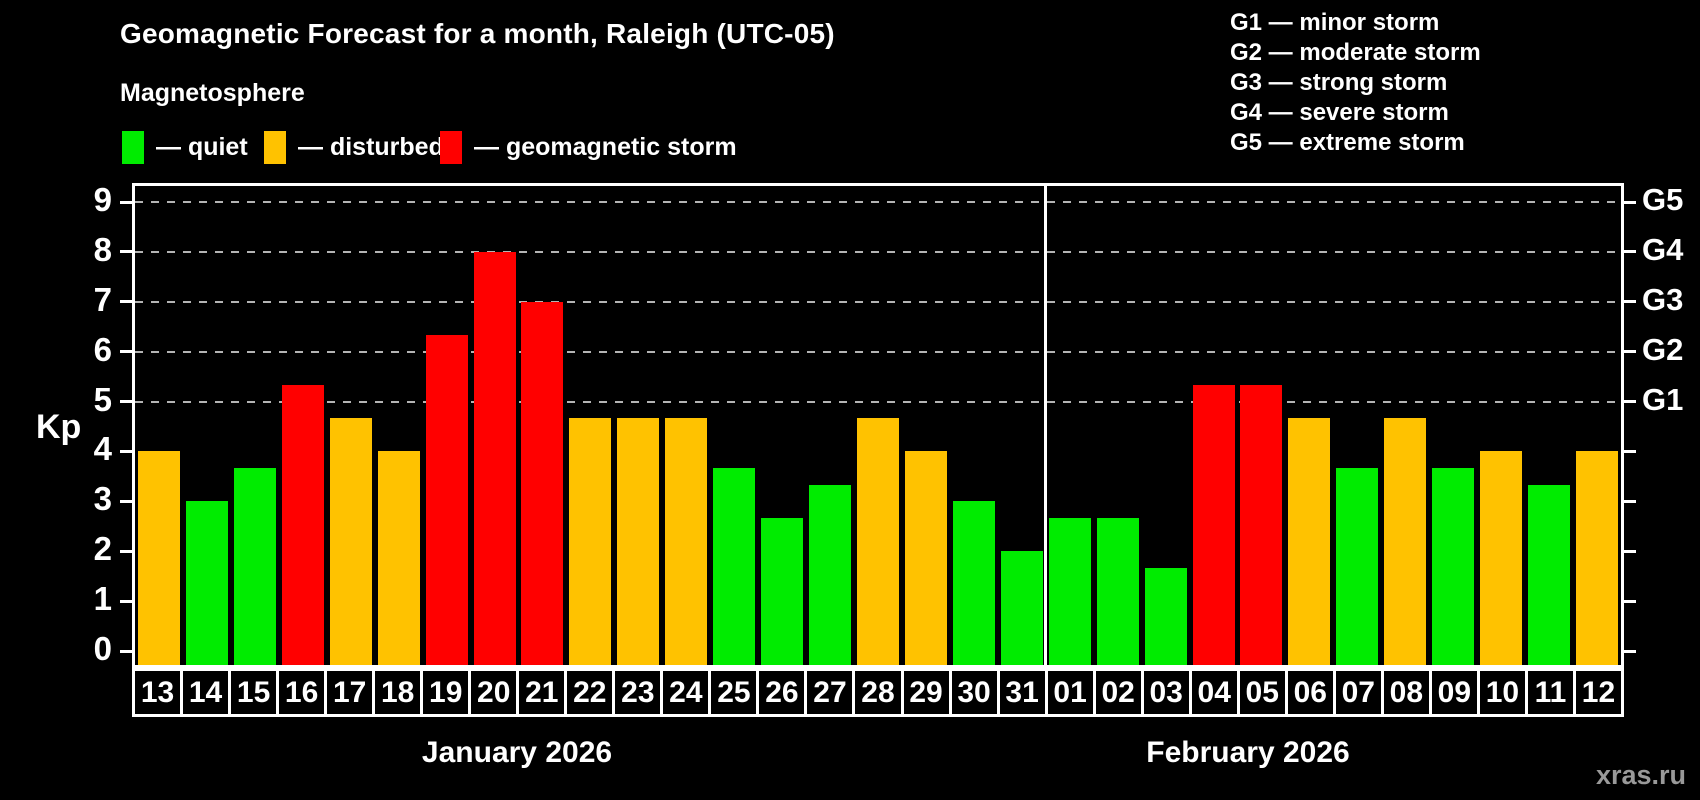  What do you see at coordinates (1630, 352) in the screenshot?
I see `right-tick-kp6` at bounding box center [1630, 352].